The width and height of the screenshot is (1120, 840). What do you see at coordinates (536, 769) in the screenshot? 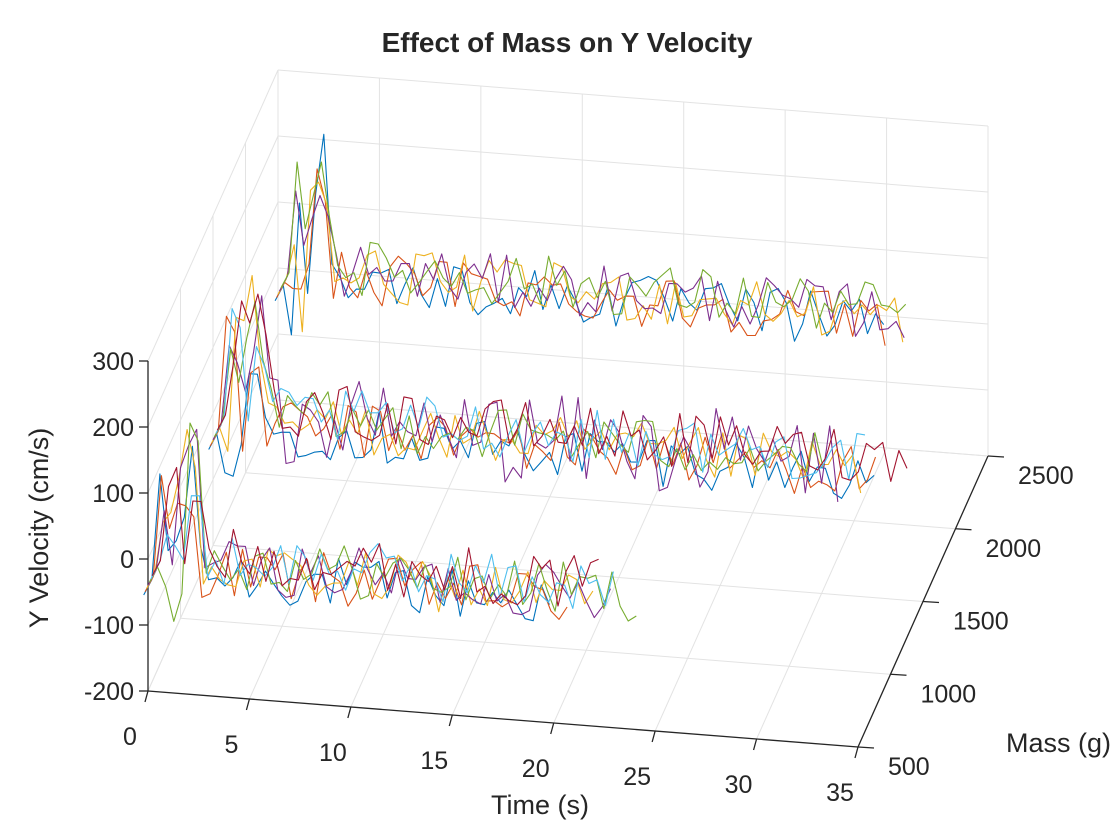
I see `x-tick-label: 20` at bounding box center [536, 769].